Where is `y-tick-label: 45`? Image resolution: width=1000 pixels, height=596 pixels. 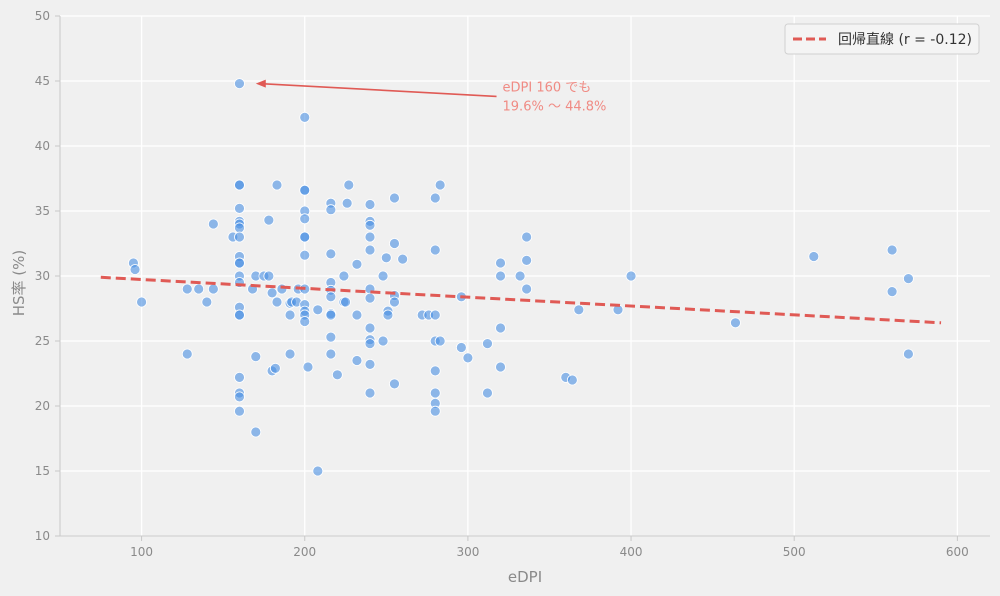
y-tick-label: 45 is located at coordinates (42, 81).